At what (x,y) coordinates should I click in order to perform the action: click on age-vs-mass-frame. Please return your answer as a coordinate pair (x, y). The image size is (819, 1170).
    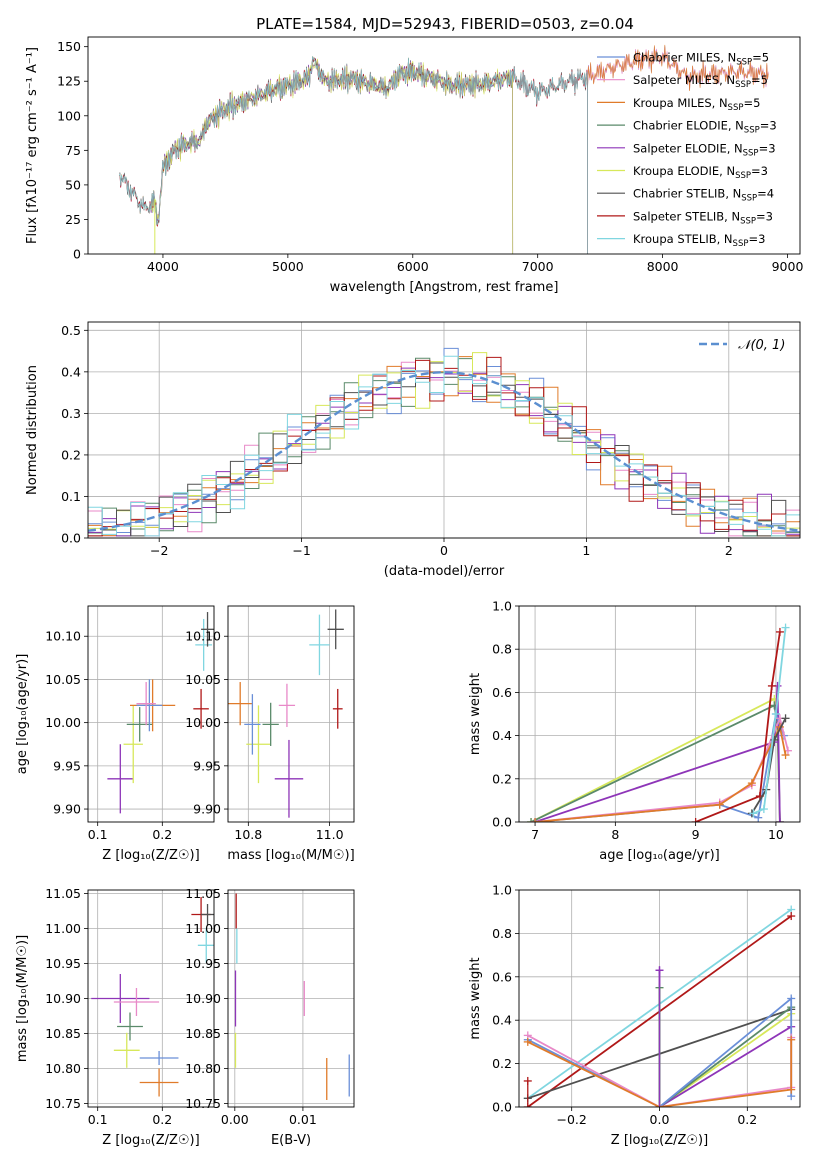
    Looking at the image, I should click on (291, 714).